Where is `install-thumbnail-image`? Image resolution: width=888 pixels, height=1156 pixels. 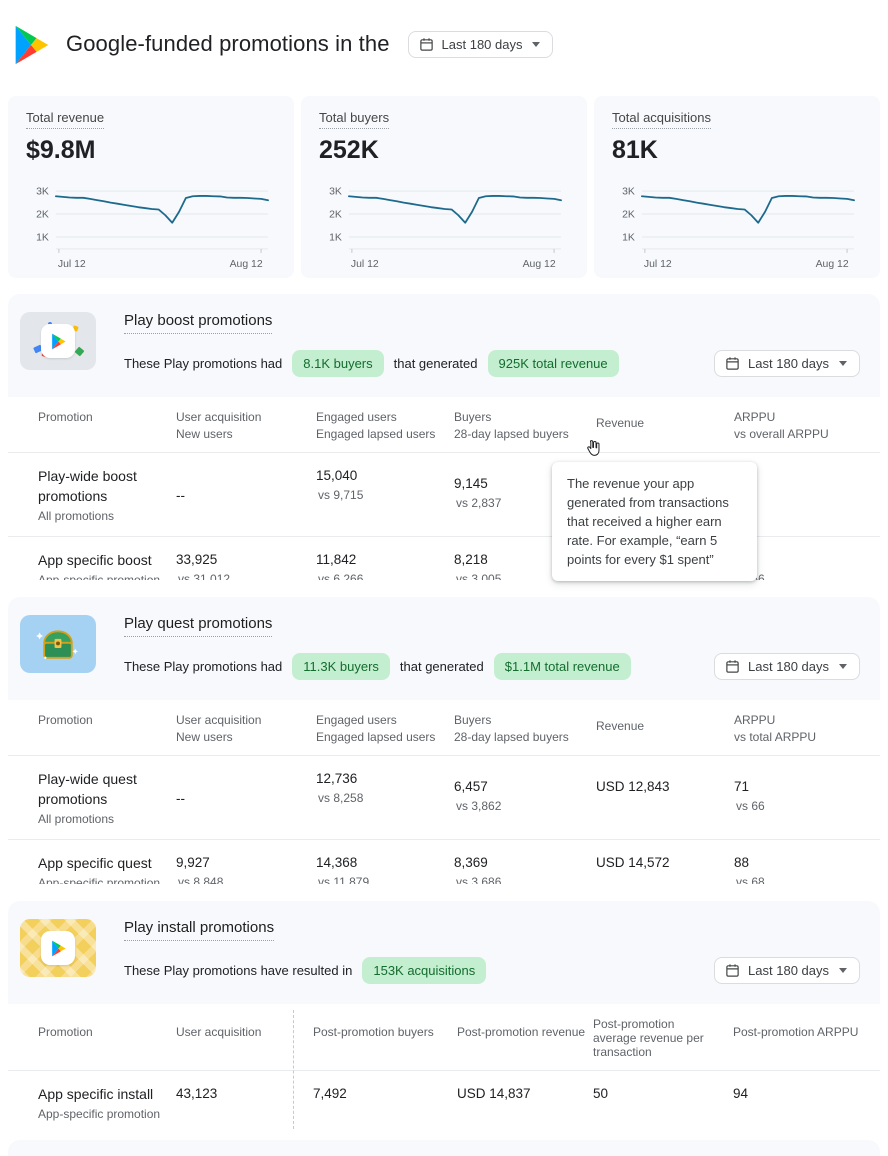 install-thumbnail-image is located at coordinates (58, 948).